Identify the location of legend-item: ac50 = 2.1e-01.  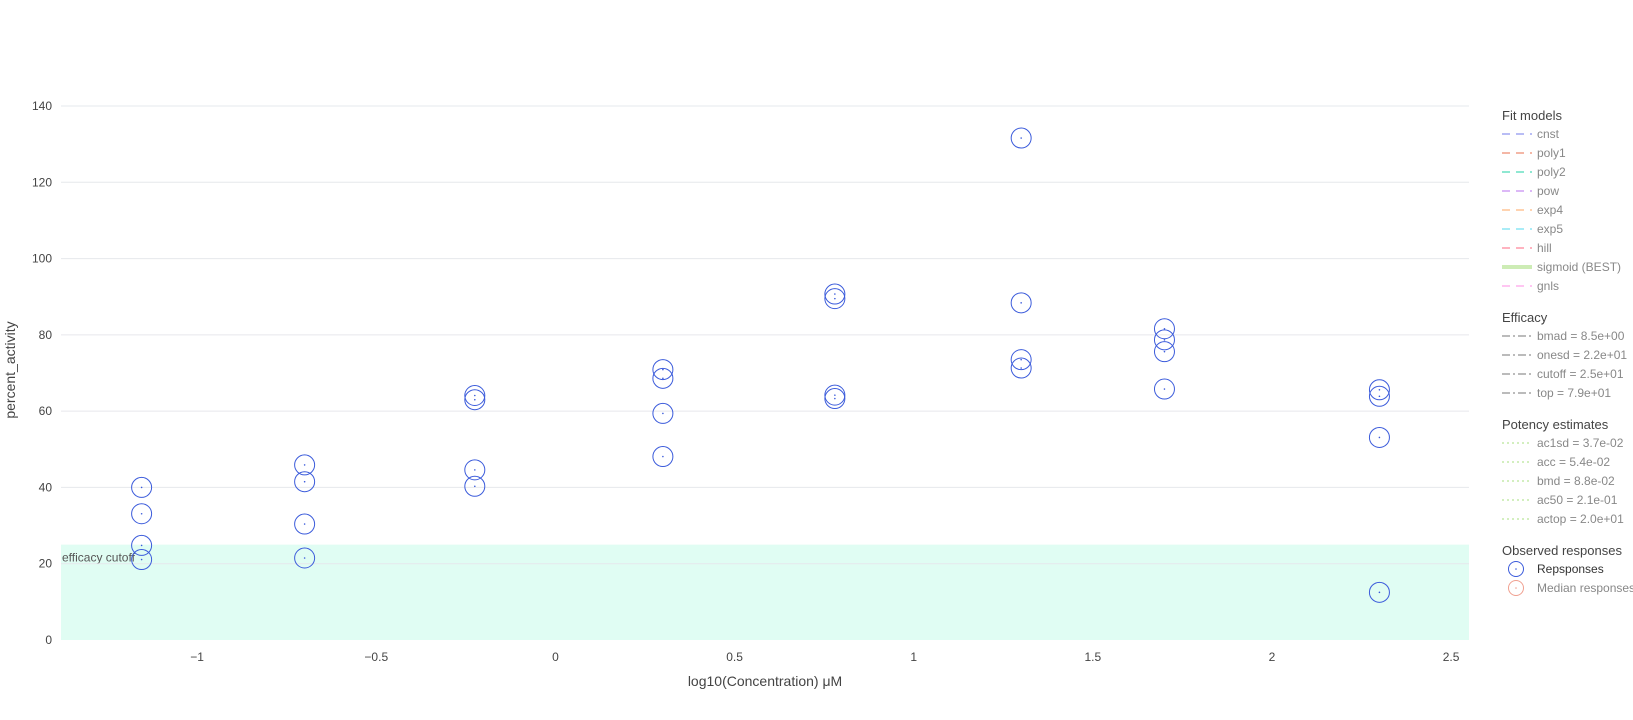
(1560, 500).